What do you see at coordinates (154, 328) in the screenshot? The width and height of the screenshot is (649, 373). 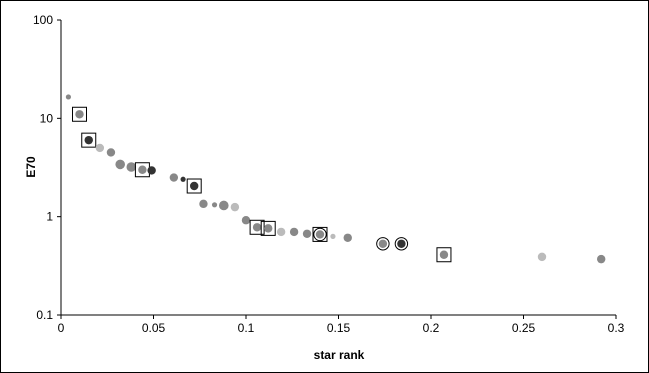 I see `x-tick-label: 0.05` at bounding box center [154, 328].